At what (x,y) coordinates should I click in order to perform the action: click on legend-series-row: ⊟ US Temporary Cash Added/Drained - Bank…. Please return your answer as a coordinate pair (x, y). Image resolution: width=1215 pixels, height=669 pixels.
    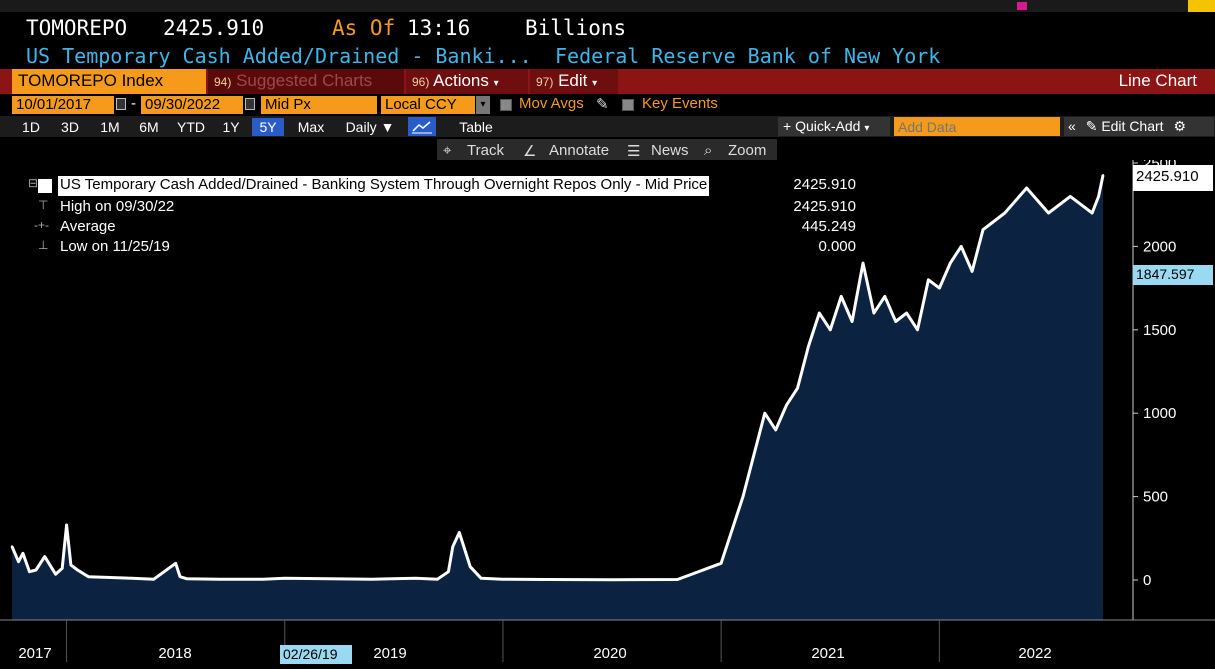
    Looking at the image, I should click on (444, 186).